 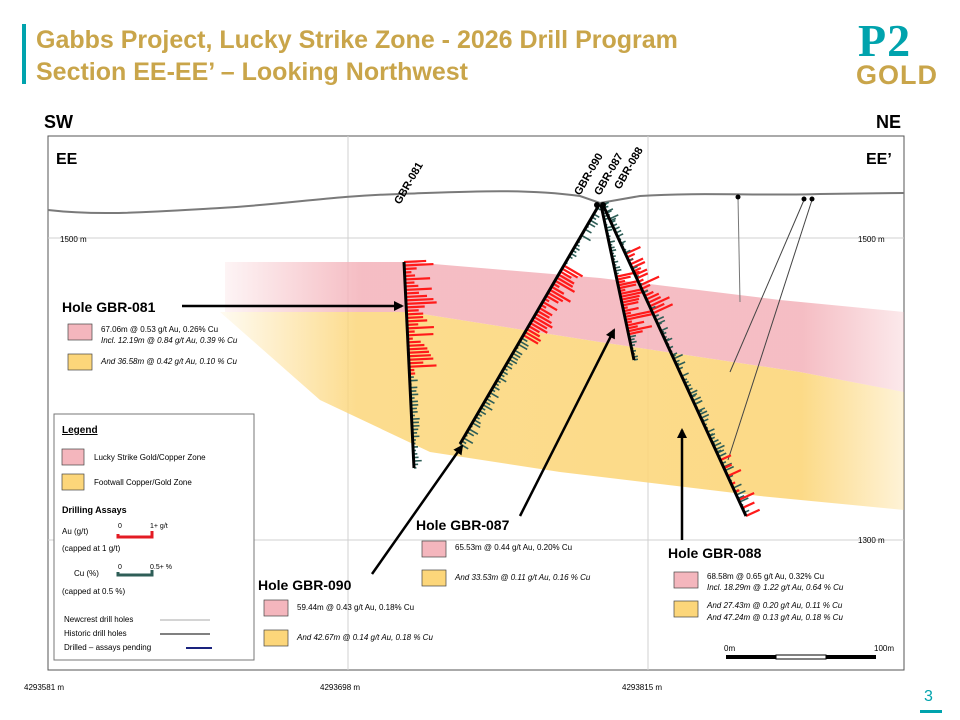 I want to click on zone-swatch-pink, so click(x=686, y=580).